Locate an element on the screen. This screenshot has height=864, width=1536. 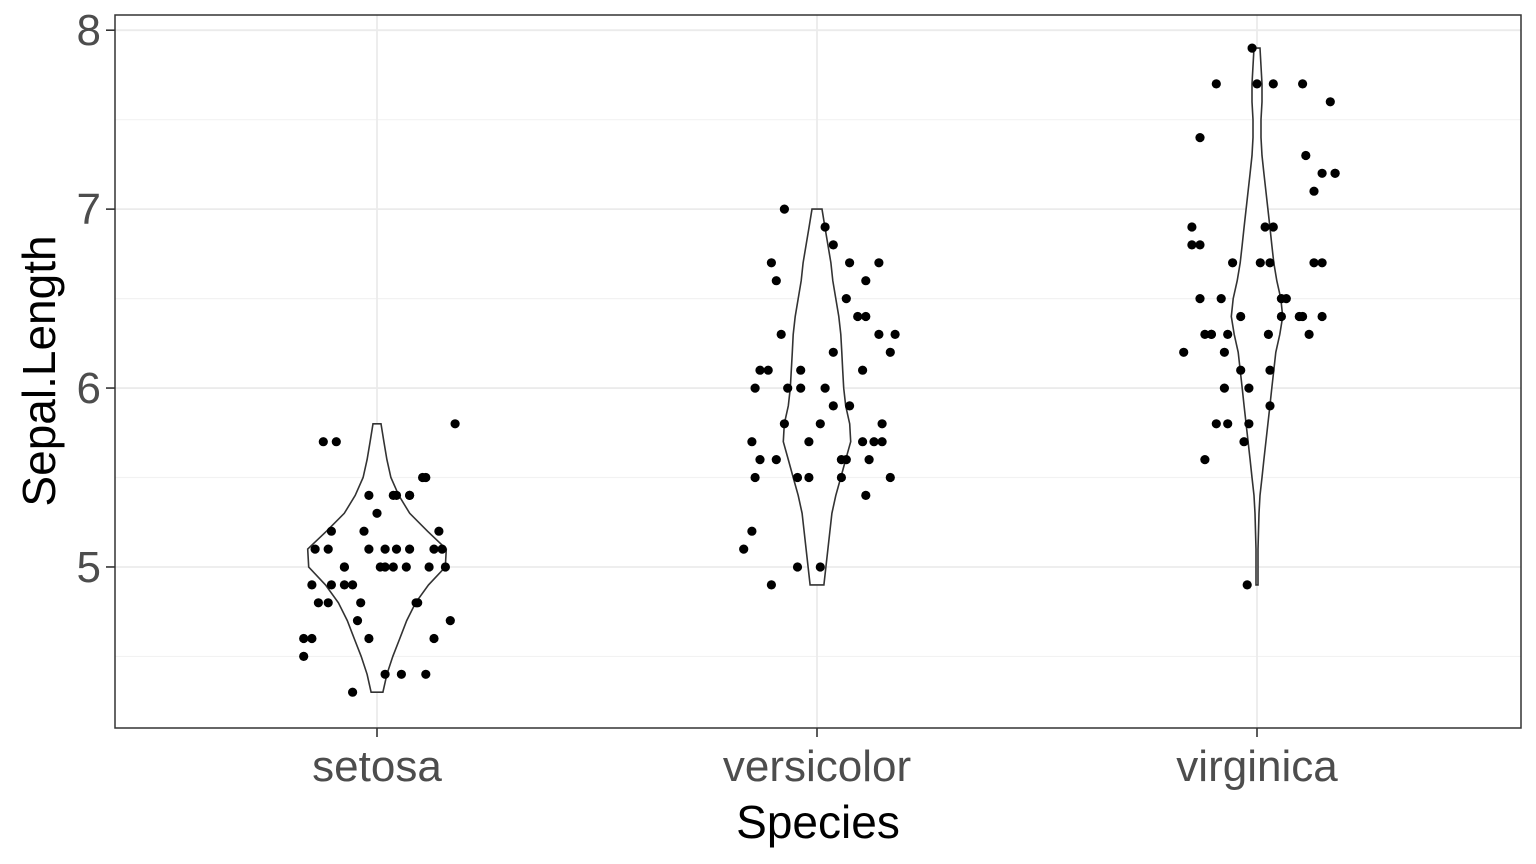
y-tick-label: 5 is located at coordinates (89, 567).